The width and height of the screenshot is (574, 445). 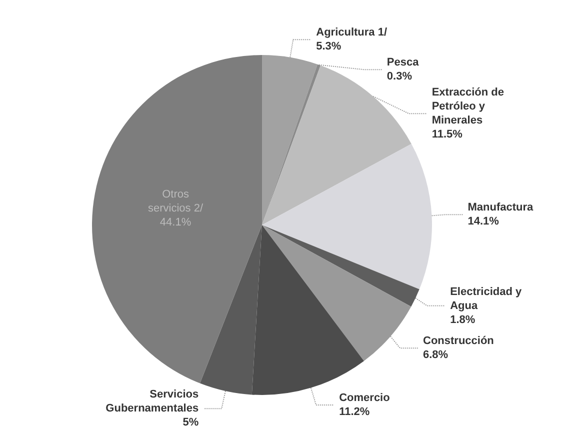 What do you see at coordinates (486, 299) in the screenshot?
I see `slice-label: Electricidad y Agua` at bounding box center [486, 299].